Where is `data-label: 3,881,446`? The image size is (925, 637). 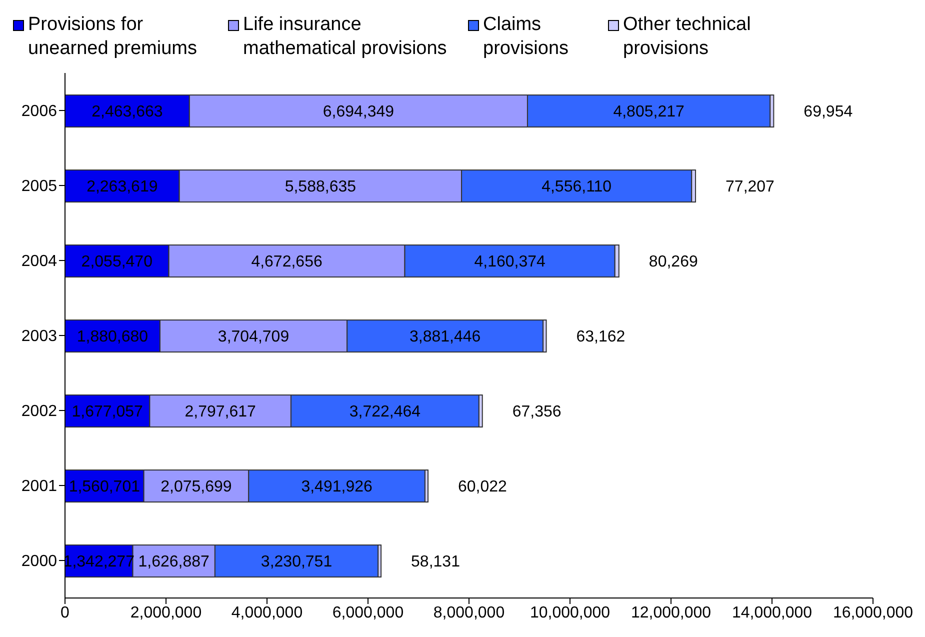
data-label: 3,881,446 is located at coordinates (445, 337).